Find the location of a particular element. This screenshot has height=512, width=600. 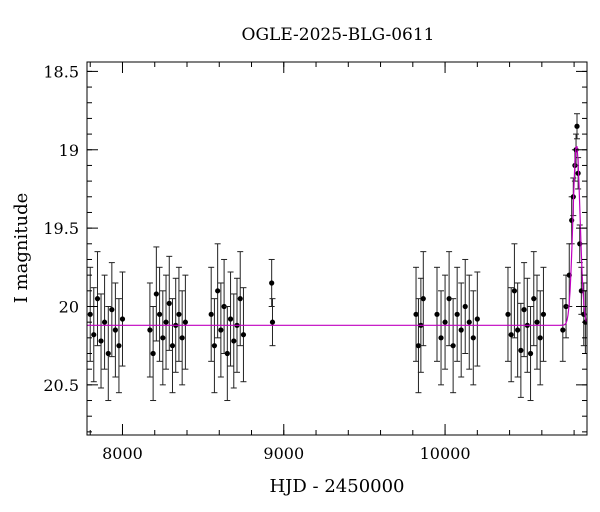

y-tick-label: 20 is located at coordinates (69, 306).